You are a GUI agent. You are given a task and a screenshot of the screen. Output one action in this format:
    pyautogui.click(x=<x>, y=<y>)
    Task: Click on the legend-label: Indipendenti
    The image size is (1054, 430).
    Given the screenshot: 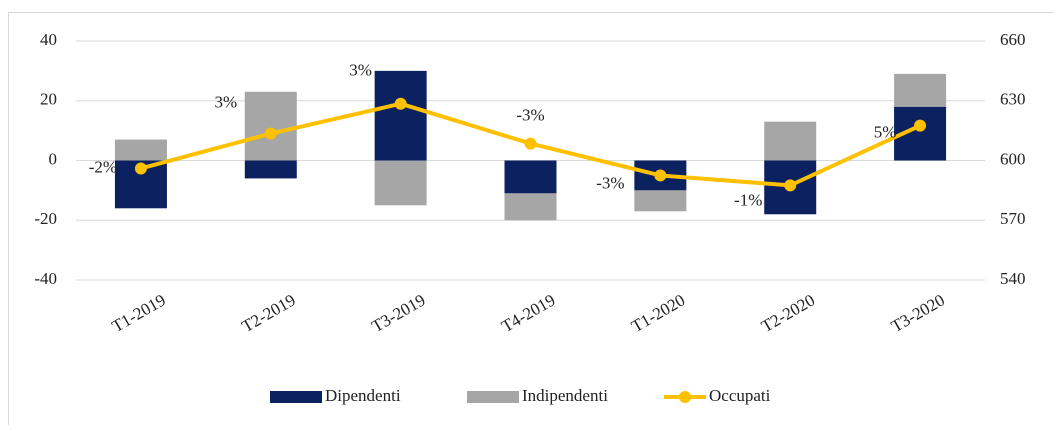 What is the action you would take?
    pyautogui.click(x=565, y=395)
    